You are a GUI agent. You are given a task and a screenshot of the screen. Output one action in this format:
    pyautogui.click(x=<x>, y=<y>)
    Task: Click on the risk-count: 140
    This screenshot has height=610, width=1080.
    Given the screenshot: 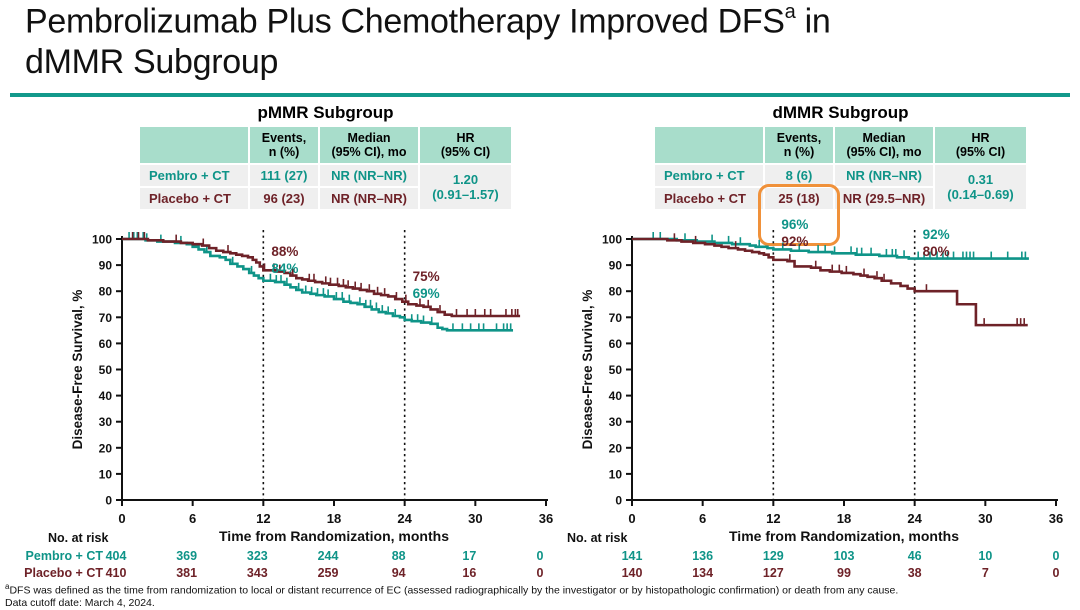 What is the action you would take?
    pyautogui.click(x=632, y=573)
    